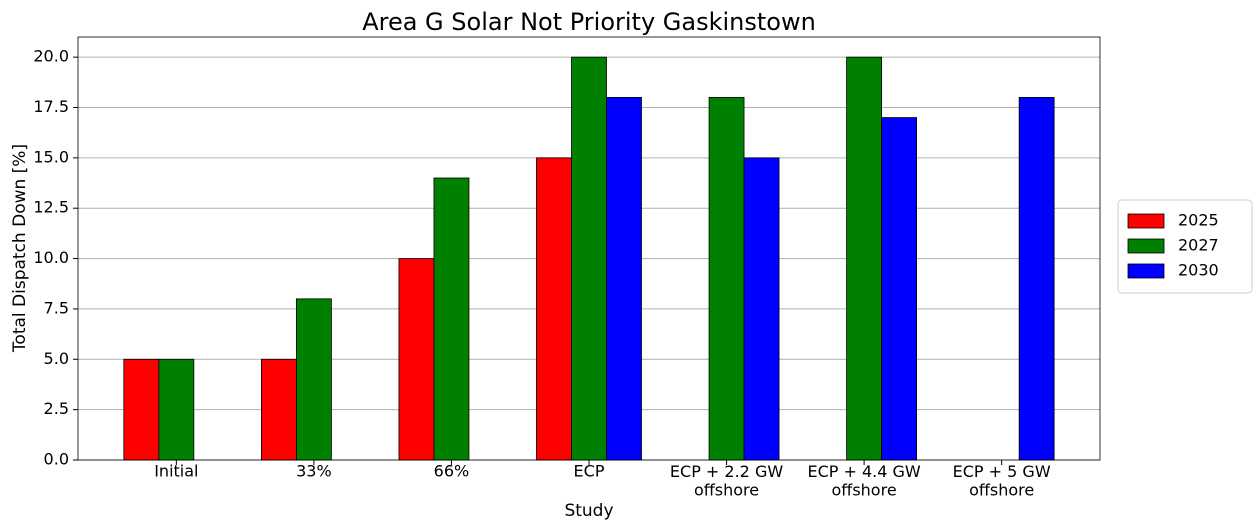 The height and width of the screenshot is (526, 1260). What do you see at coordinates (314, 471) in the screenshot?
I see `x-tick-label: 33%` at bounding box center [314, 471].